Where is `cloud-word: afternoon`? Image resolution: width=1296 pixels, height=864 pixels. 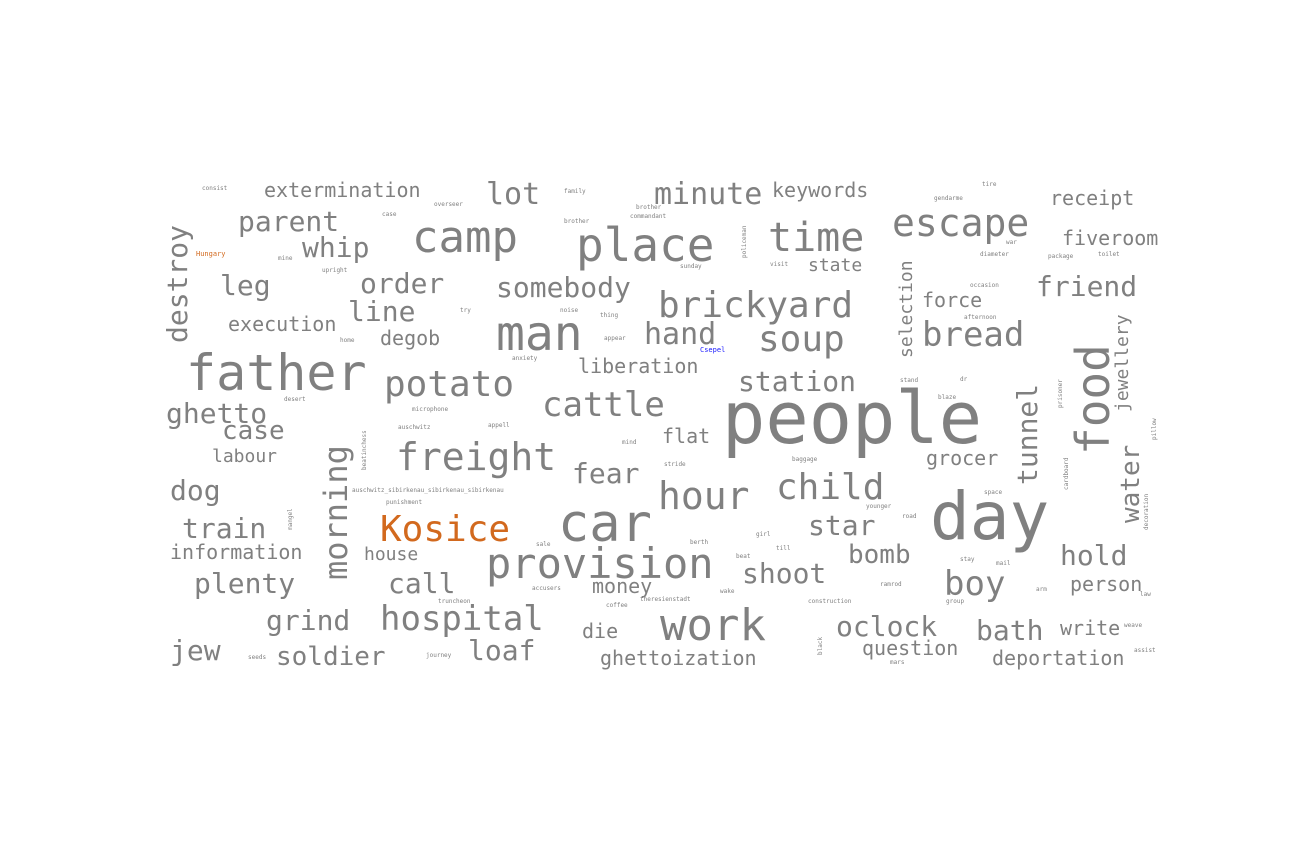 cloud-word: afternoon is located at coordinates (980, 317).